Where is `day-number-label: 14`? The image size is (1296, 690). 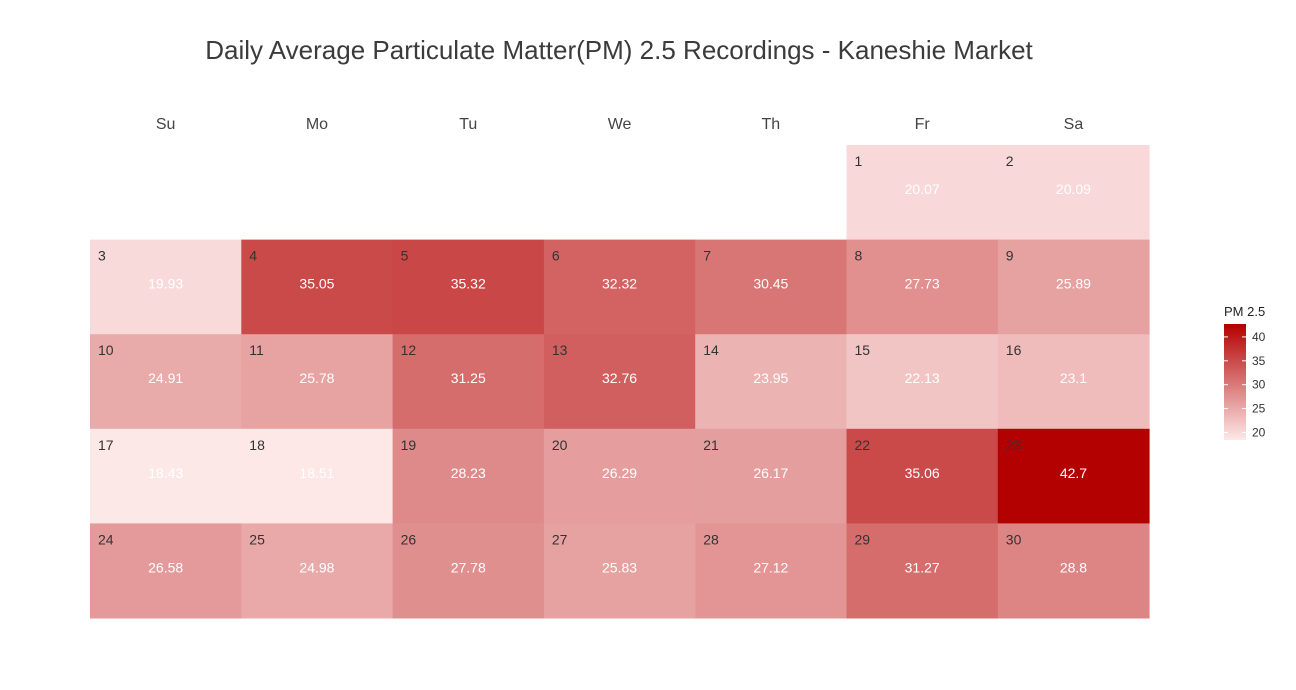
day-number-label: 14 is located at coordinates (711, 350).